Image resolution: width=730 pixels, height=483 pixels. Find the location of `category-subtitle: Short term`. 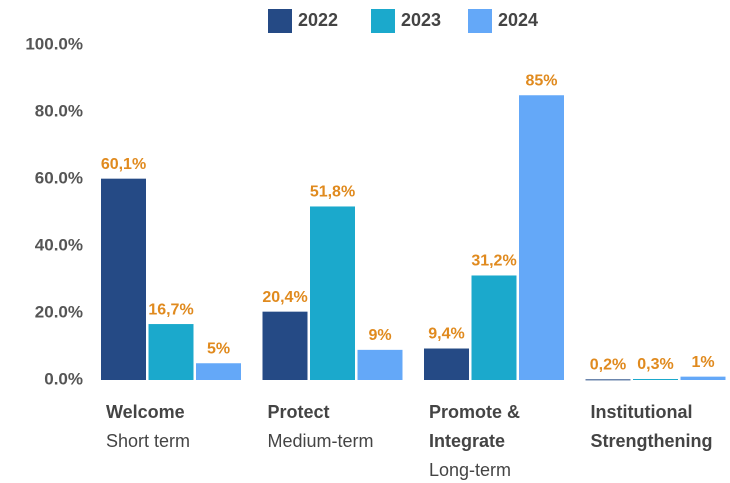

category-subtitle: Short term is located at coordinates (148, 441).